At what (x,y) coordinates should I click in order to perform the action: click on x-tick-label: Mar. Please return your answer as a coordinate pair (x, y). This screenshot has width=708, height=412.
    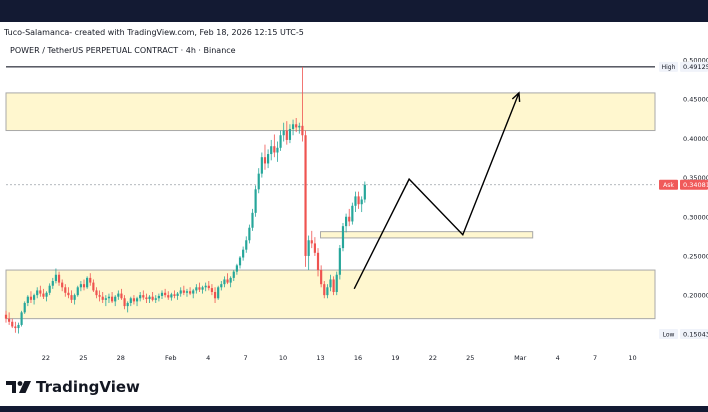
    Looking at the image, I should click on (520, 358).